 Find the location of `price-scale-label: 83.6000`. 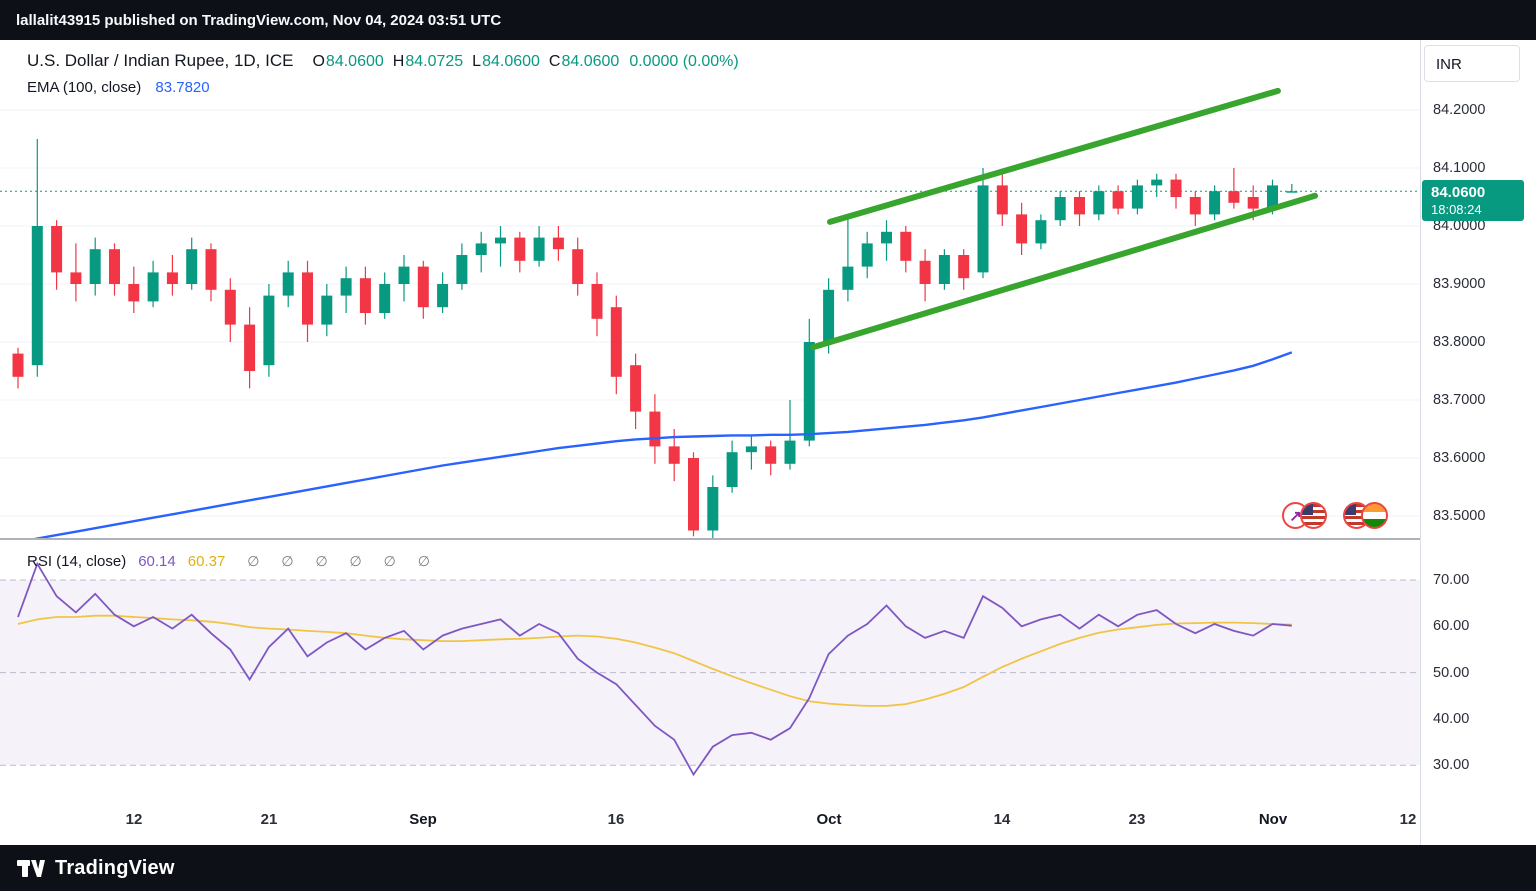

price-scale-label: 83.6000 is located at coordinates (1459, 458).